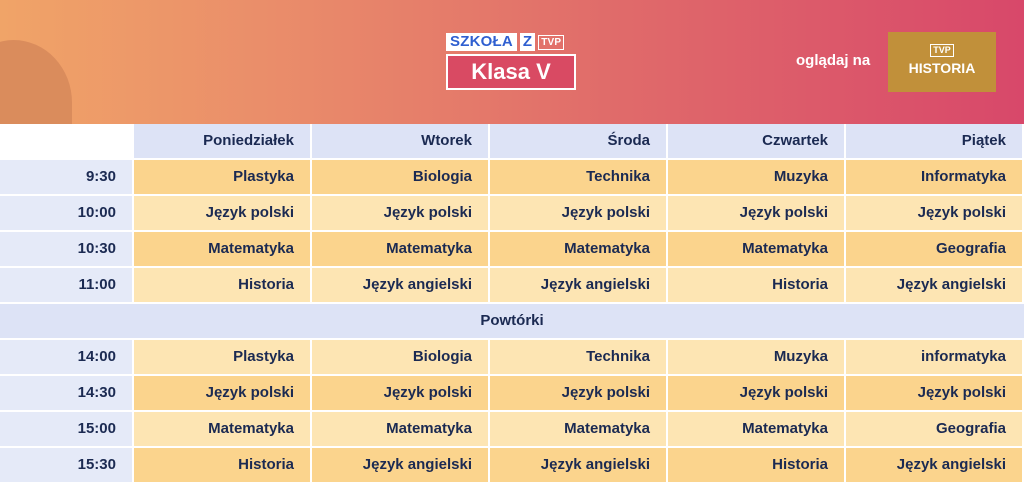  What do you see at coordinates (67, 286) in the screenshot?
I see `time-cell: 11:00` at bounding box center [67, 286].